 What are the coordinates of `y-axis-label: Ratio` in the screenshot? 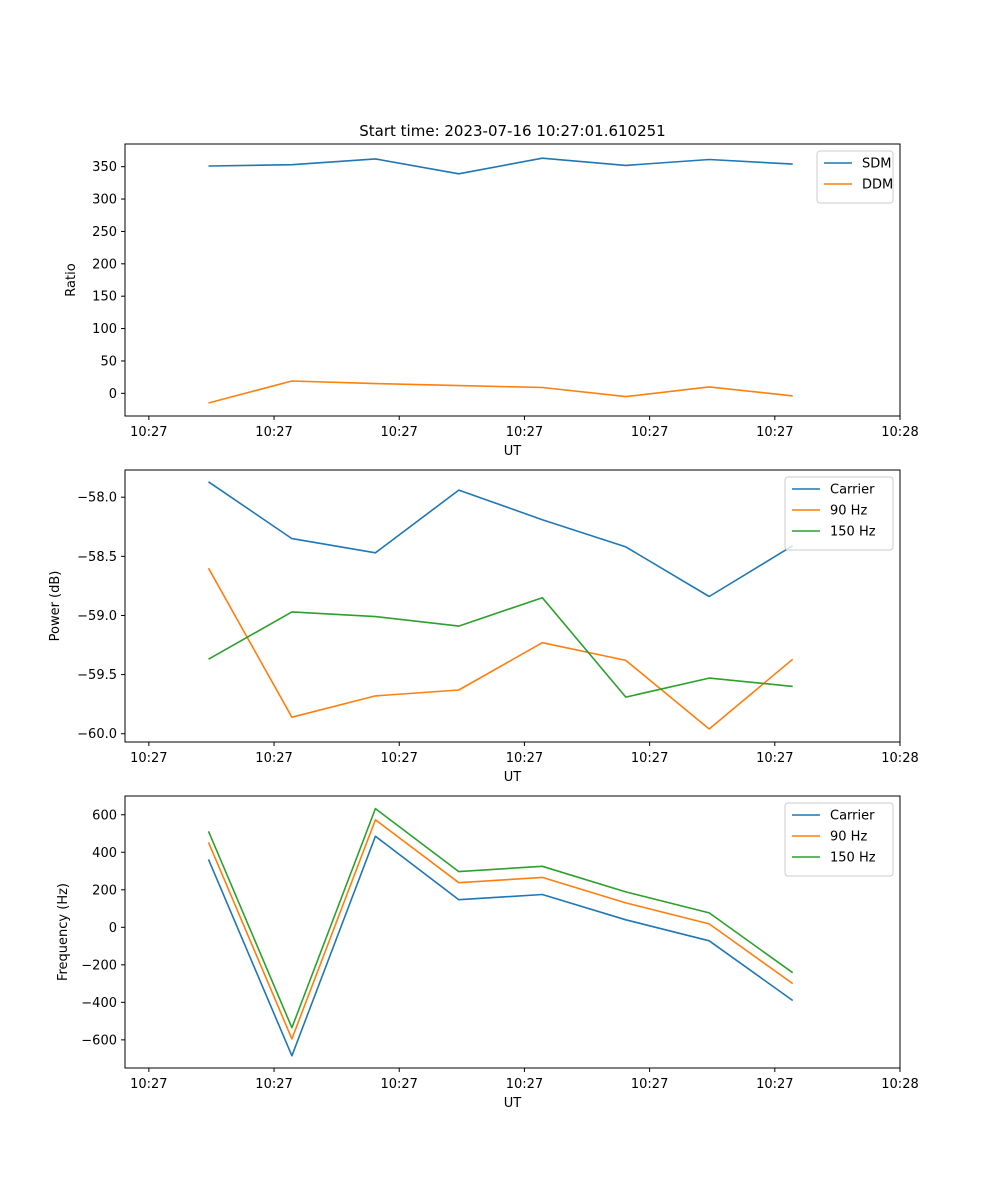 It's located at (71, 279).